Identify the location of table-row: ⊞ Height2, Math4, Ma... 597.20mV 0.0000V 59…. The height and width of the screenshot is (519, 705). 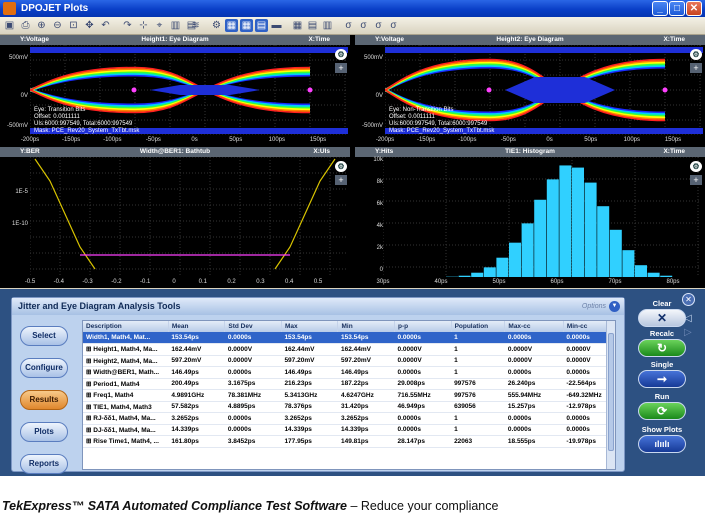
(349, 361).